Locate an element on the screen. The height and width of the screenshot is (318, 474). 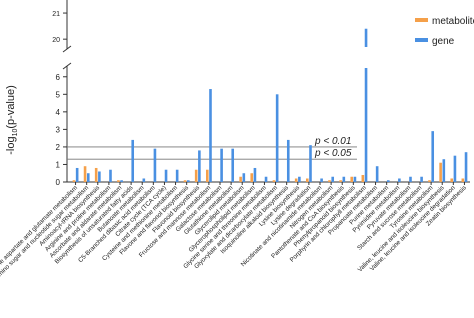
y-tick-label: 0 is located at coordinates (58, 182).